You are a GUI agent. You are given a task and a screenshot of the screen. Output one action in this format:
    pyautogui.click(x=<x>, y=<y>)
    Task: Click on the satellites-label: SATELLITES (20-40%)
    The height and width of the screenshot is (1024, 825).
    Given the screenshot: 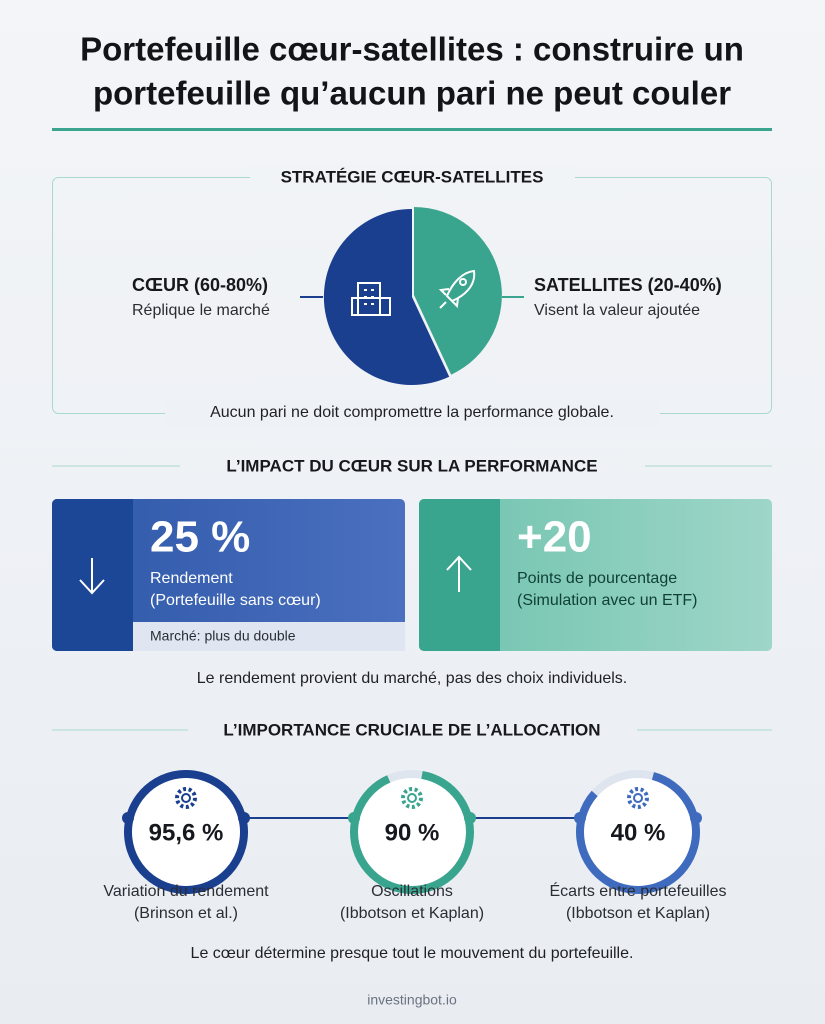 What is the action you would take?
    pyautogui.click(x=628, y=285)
    